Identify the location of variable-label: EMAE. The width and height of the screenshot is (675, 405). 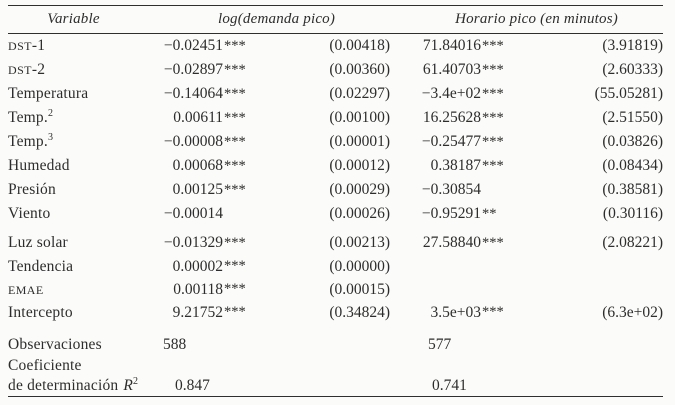
(85, 289).